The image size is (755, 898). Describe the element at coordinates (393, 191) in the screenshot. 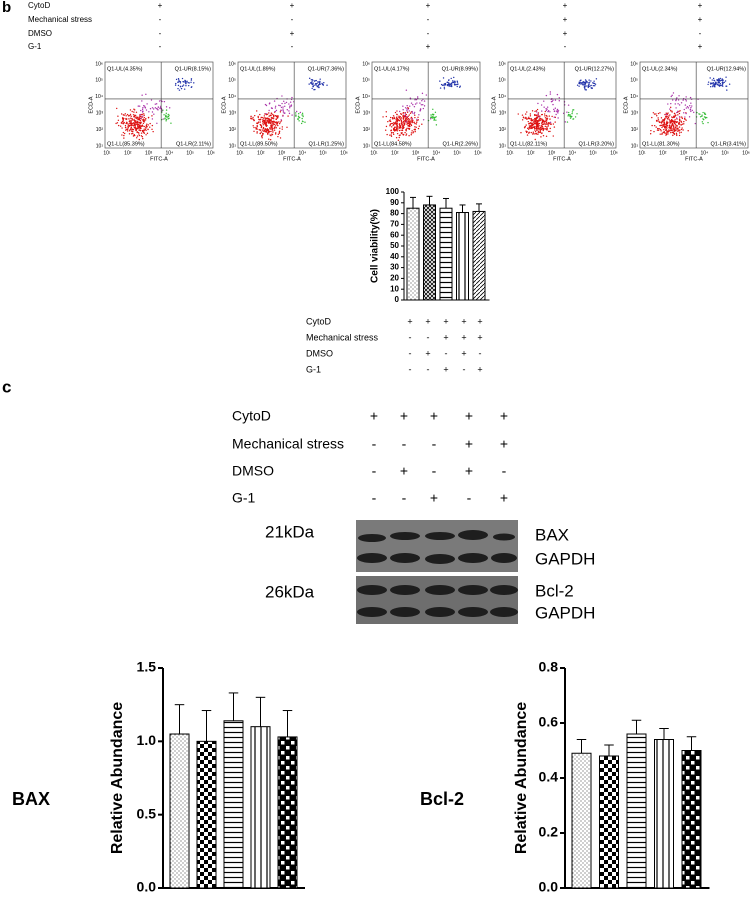

I see `y-tick-label: 100` at that location.